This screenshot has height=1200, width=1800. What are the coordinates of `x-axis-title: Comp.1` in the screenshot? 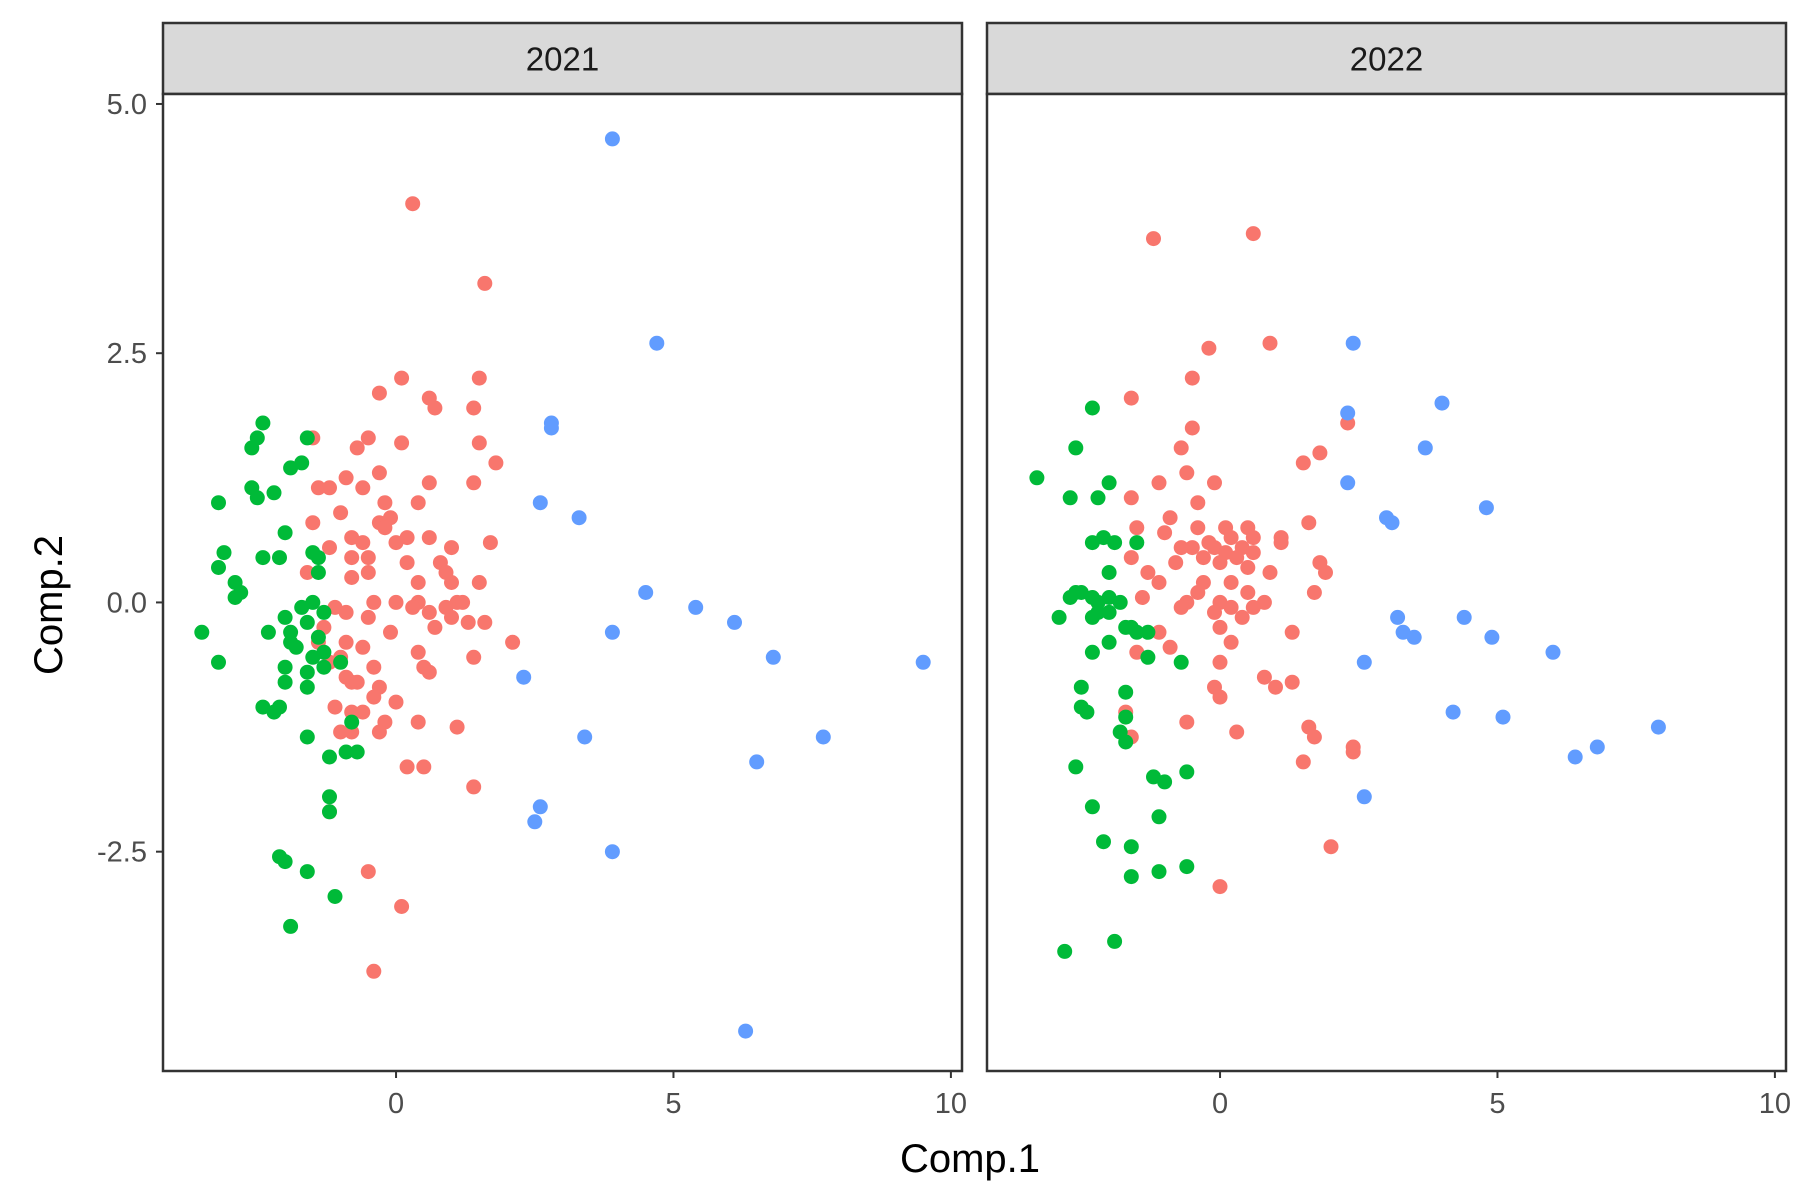 It's located at (970, 1159).